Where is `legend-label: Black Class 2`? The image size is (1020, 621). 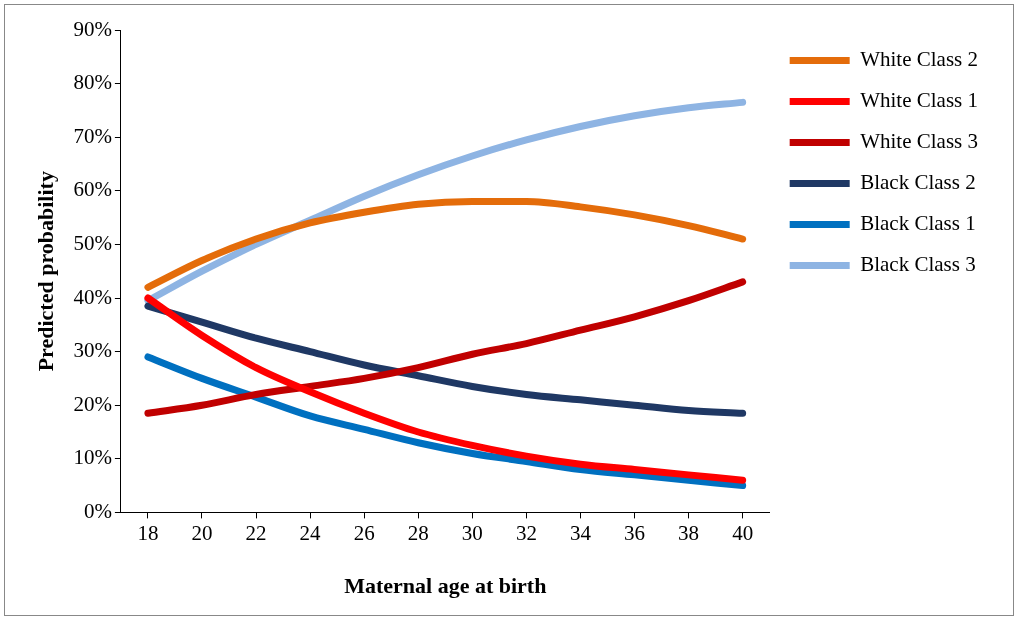
legend-label: Black Class 2 is located at coordinates (918, 182).